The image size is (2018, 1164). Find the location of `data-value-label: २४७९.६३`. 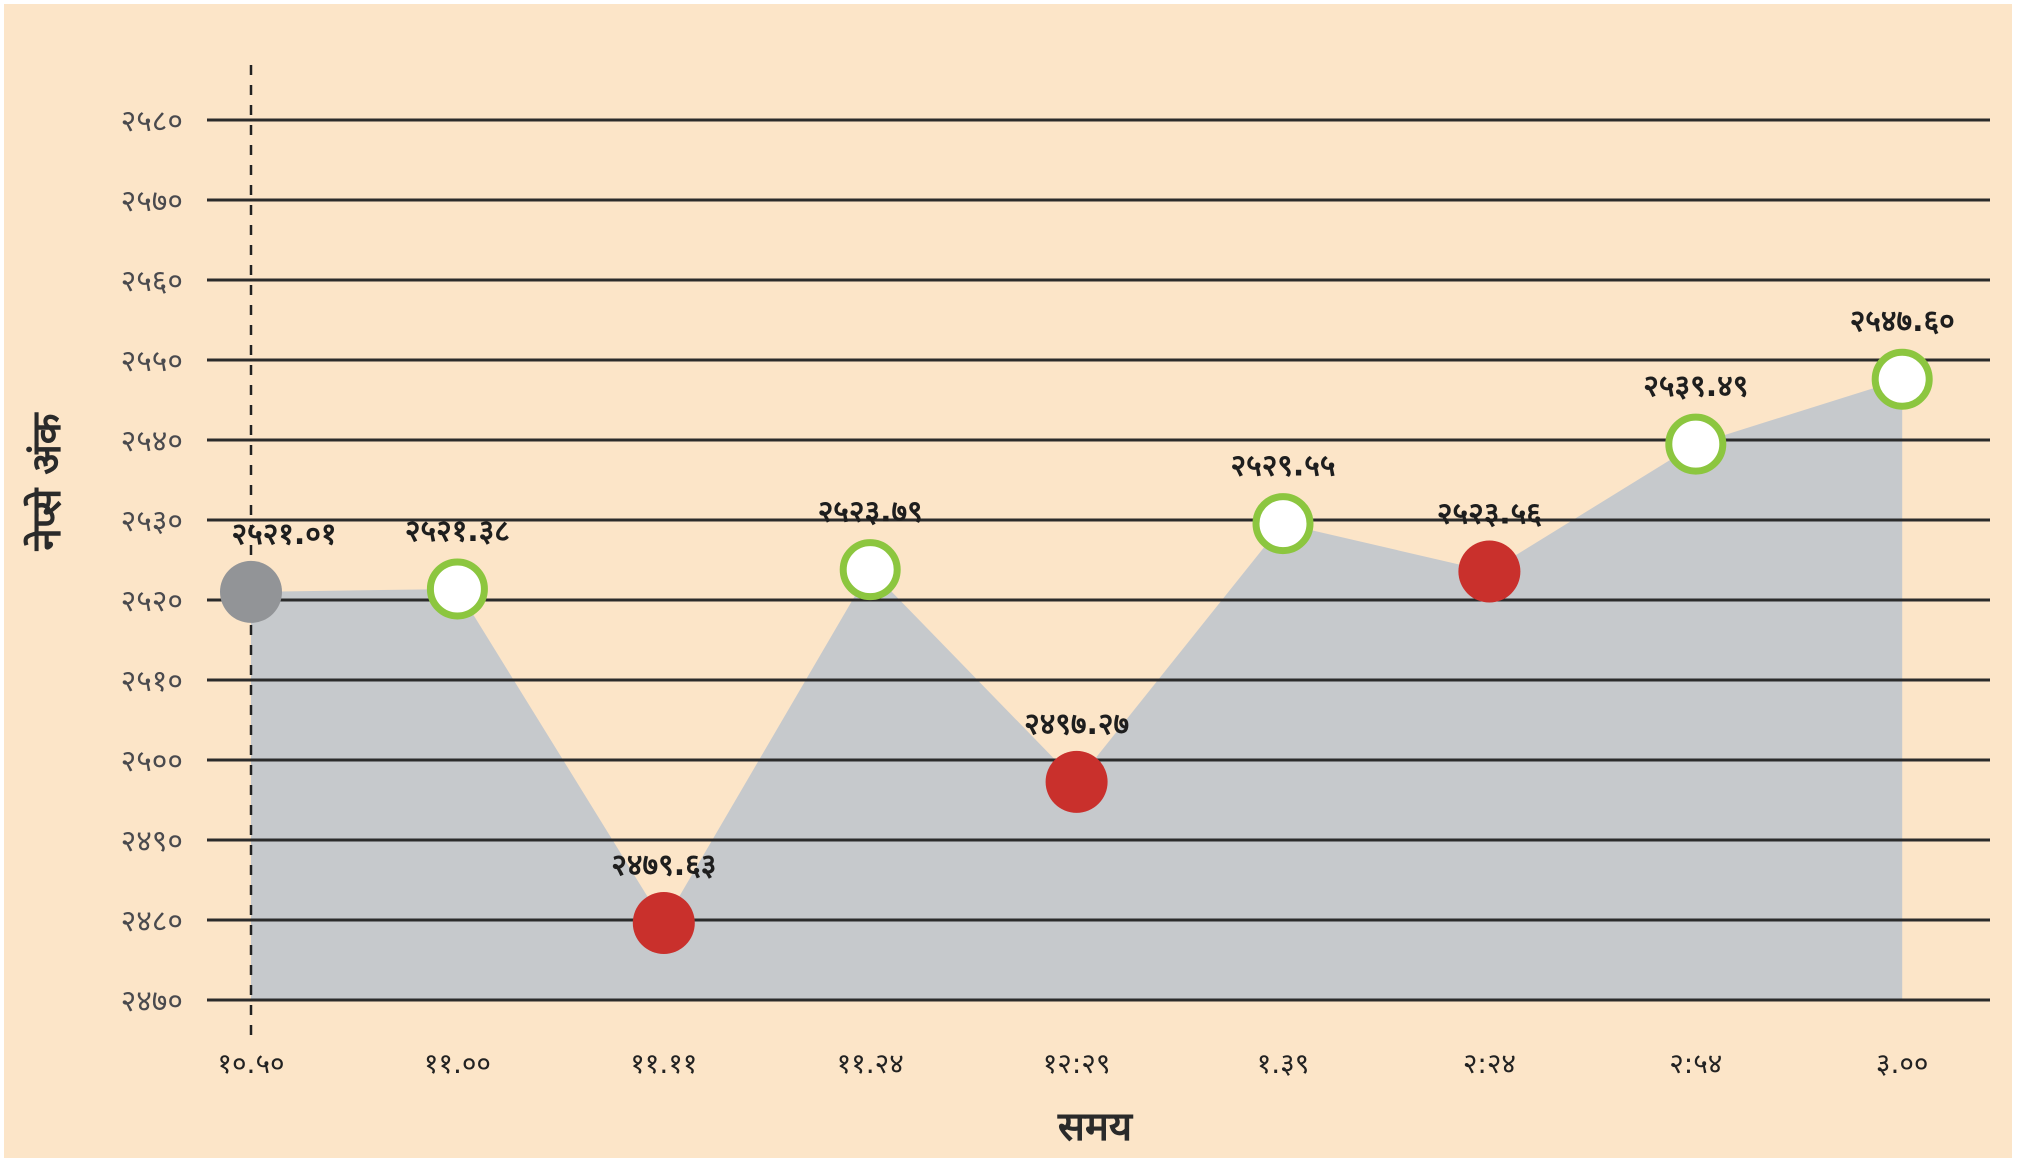

data-value-label: २४७९.६३ is located at coordinates (663, 865).